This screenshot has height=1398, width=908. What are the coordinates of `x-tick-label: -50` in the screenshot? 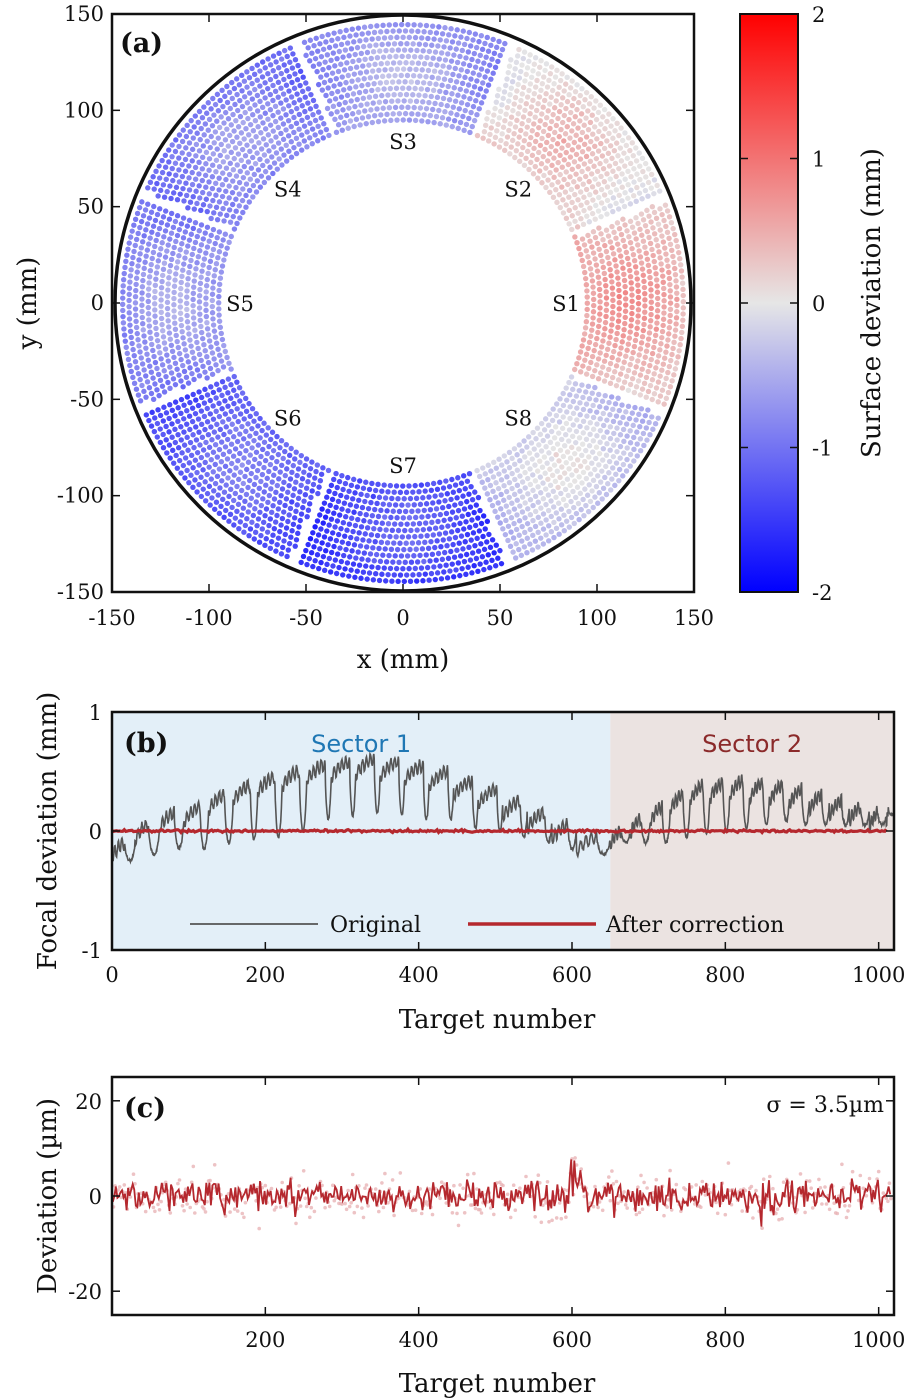 It's located at (306, 618).